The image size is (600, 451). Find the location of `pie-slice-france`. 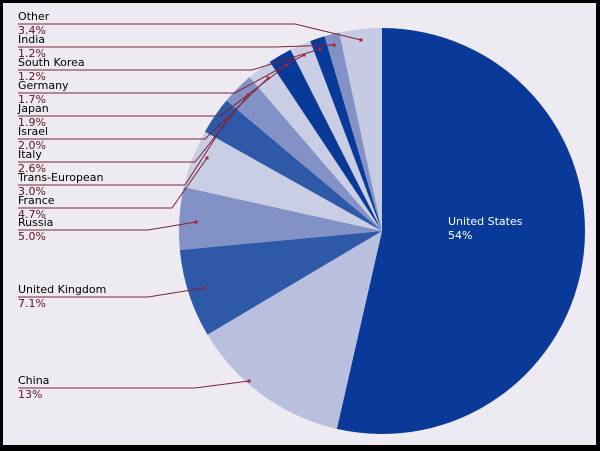

pie-slice-france is located at coordinates (282, 181).